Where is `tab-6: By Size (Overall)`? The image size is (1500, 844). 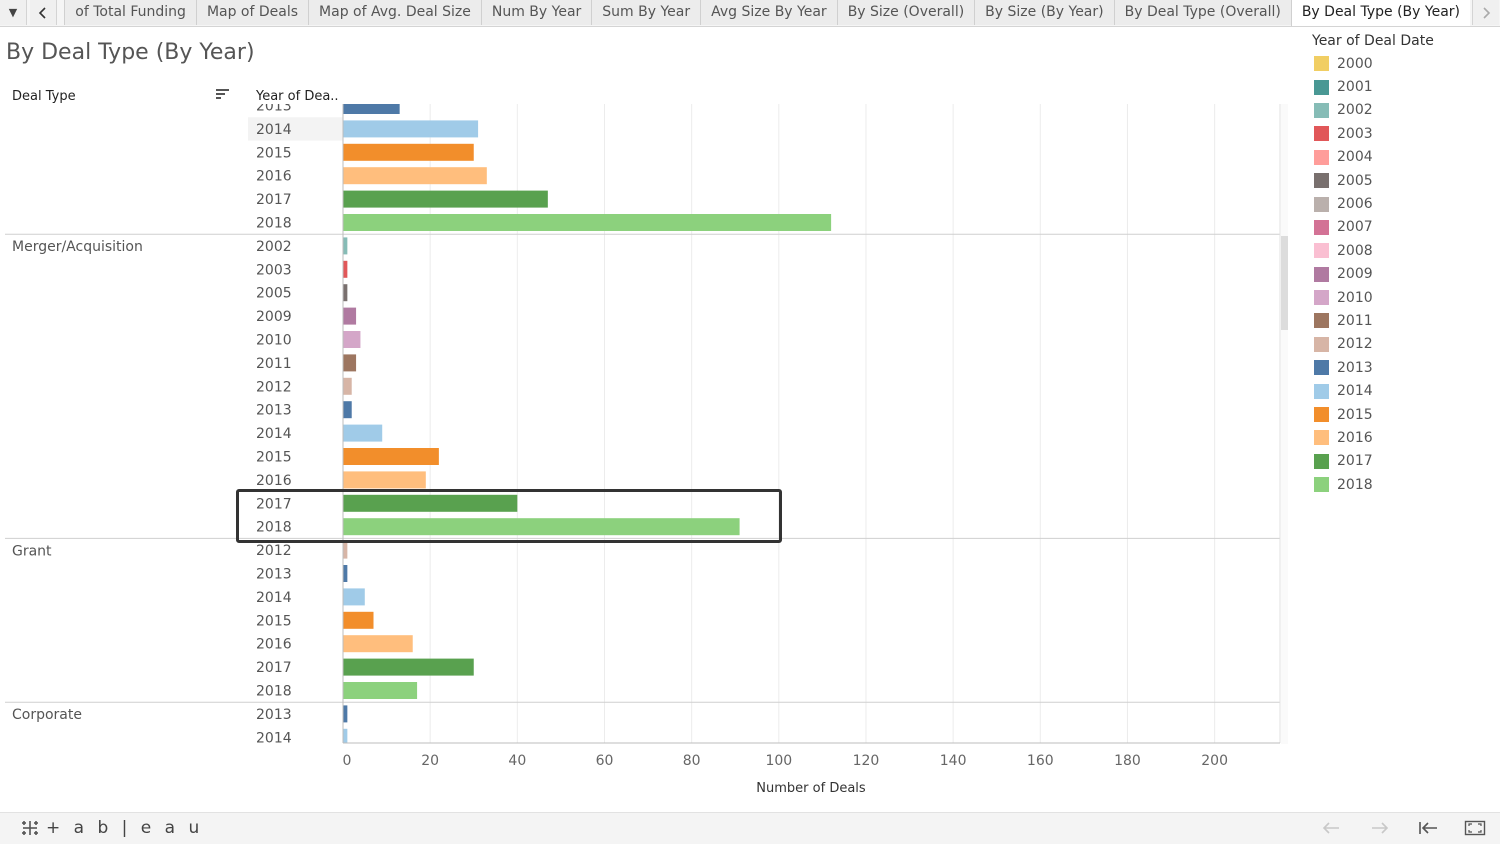
tab-6: By Size (Overall) is located at coordinates (905, 12).